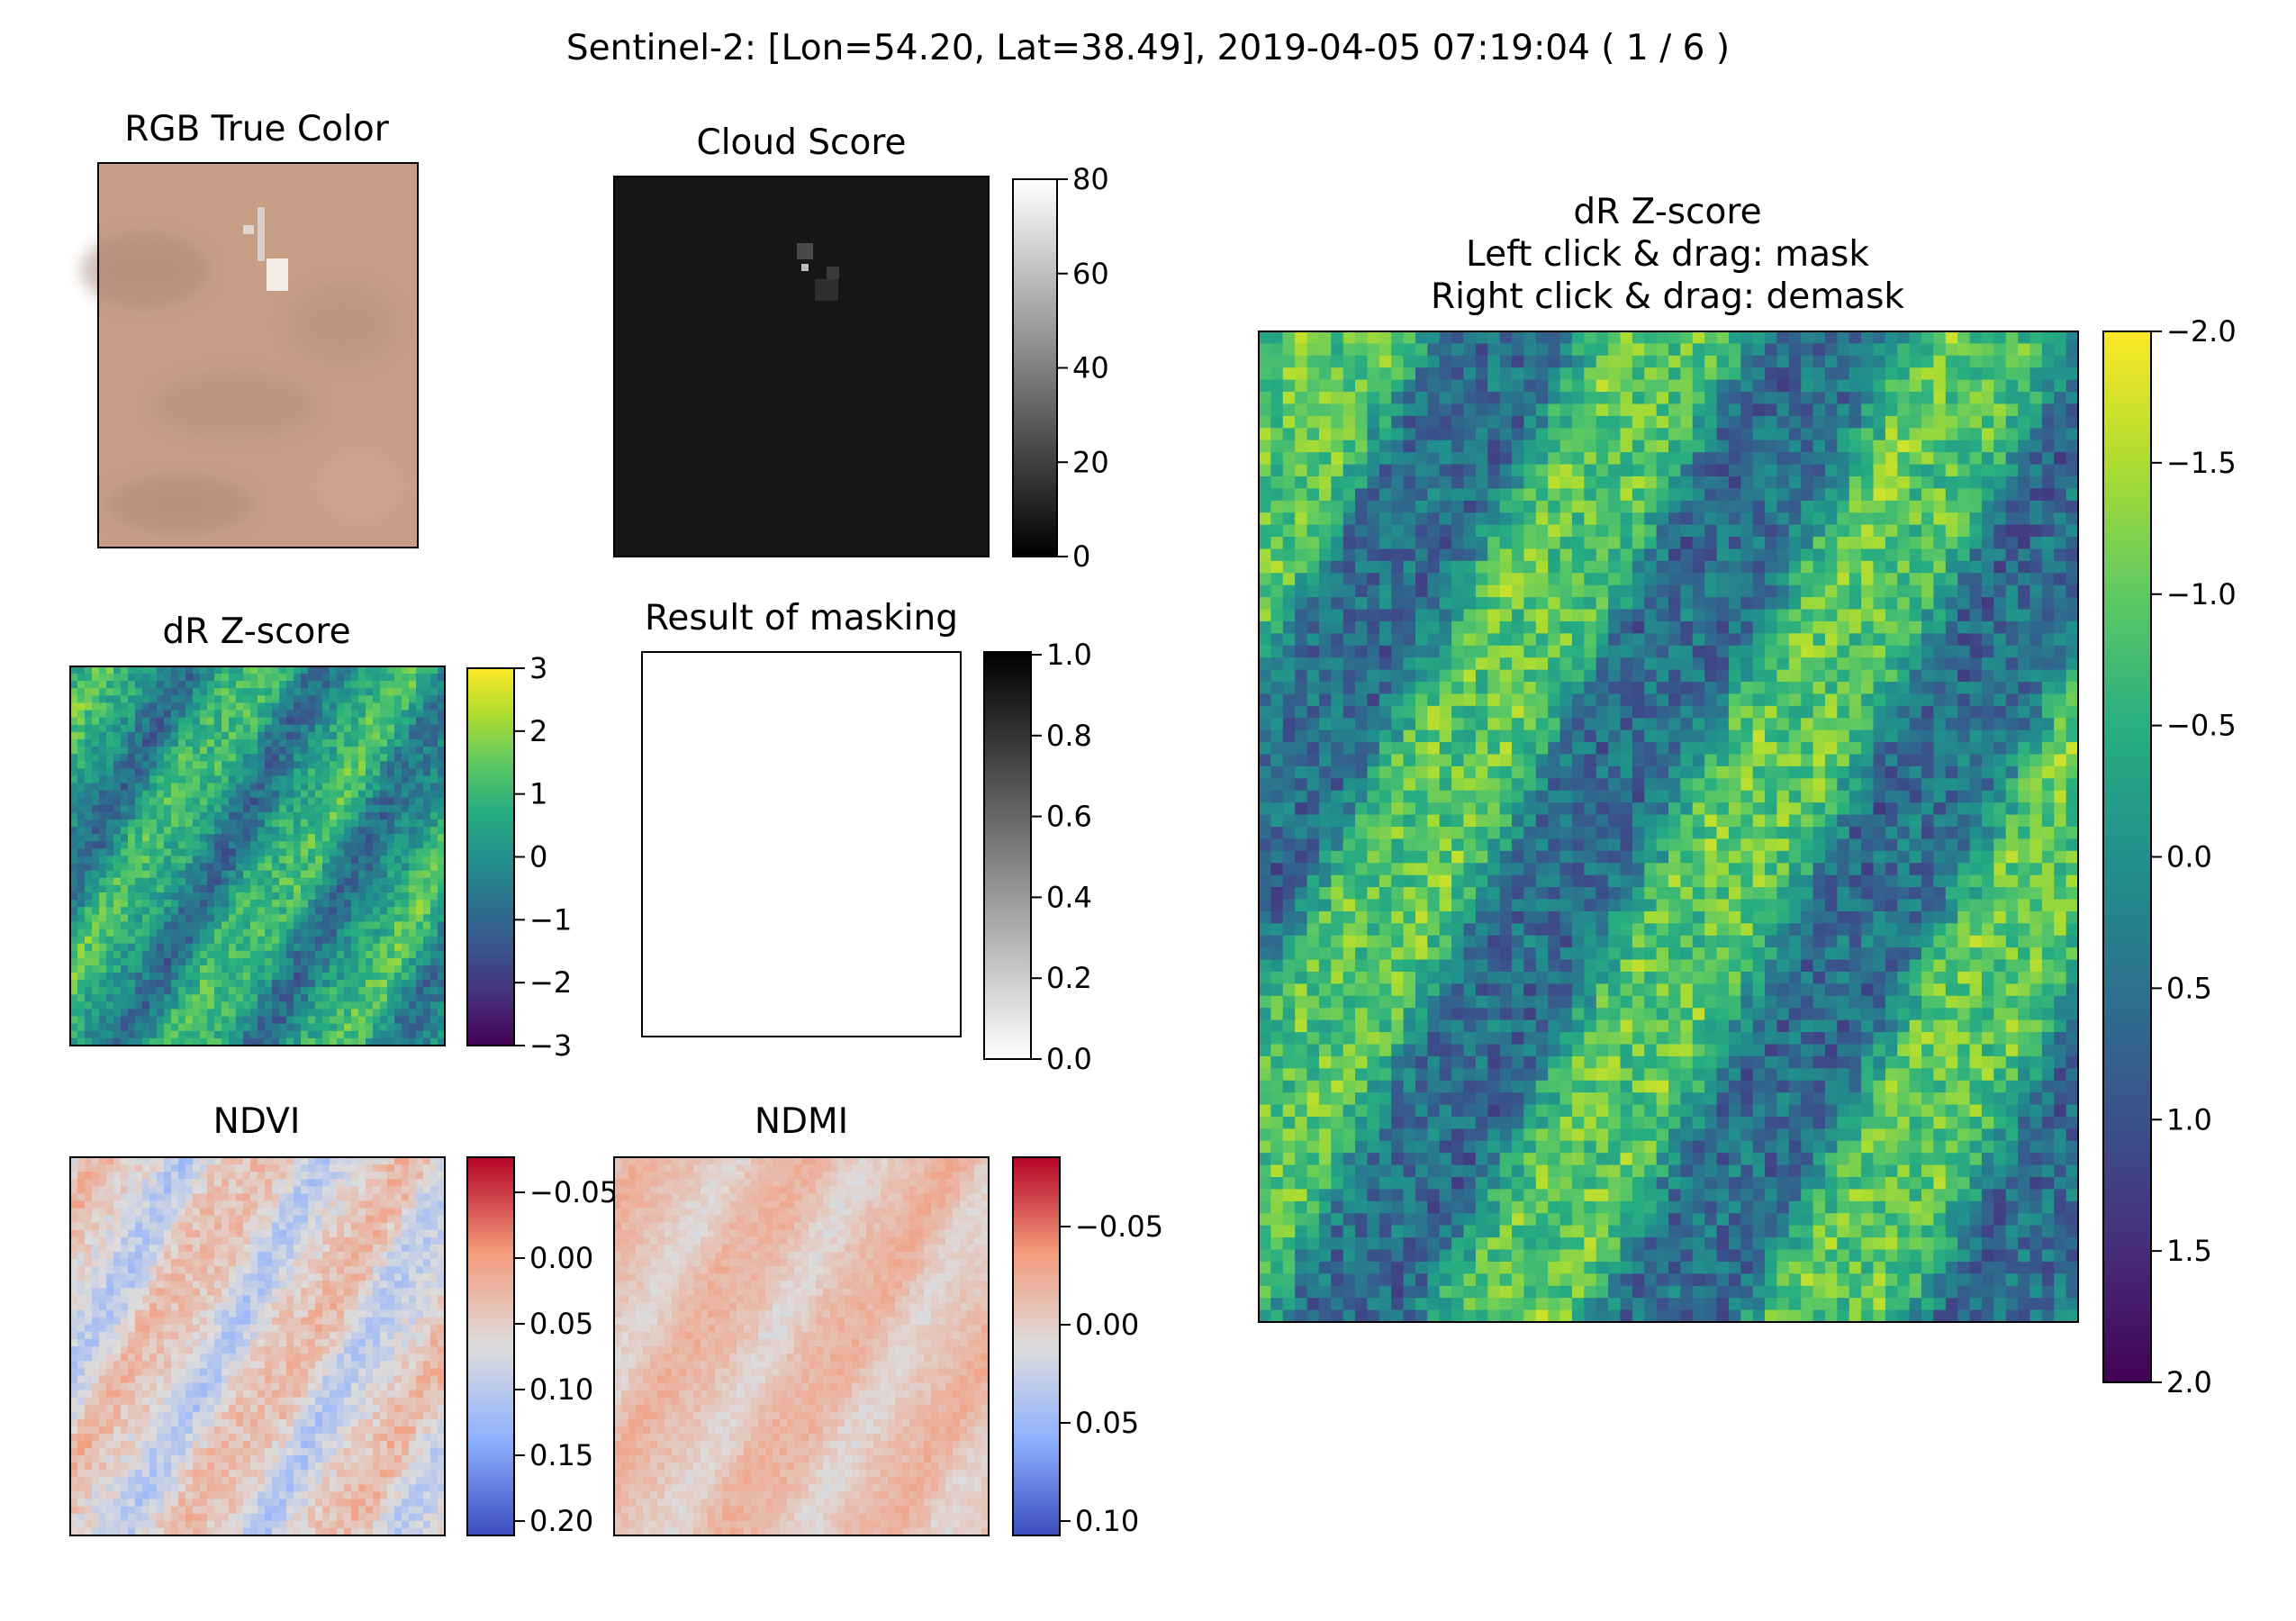  I want to click on mask-colorbar-tick-label: 0.2, so click(1069, 978).